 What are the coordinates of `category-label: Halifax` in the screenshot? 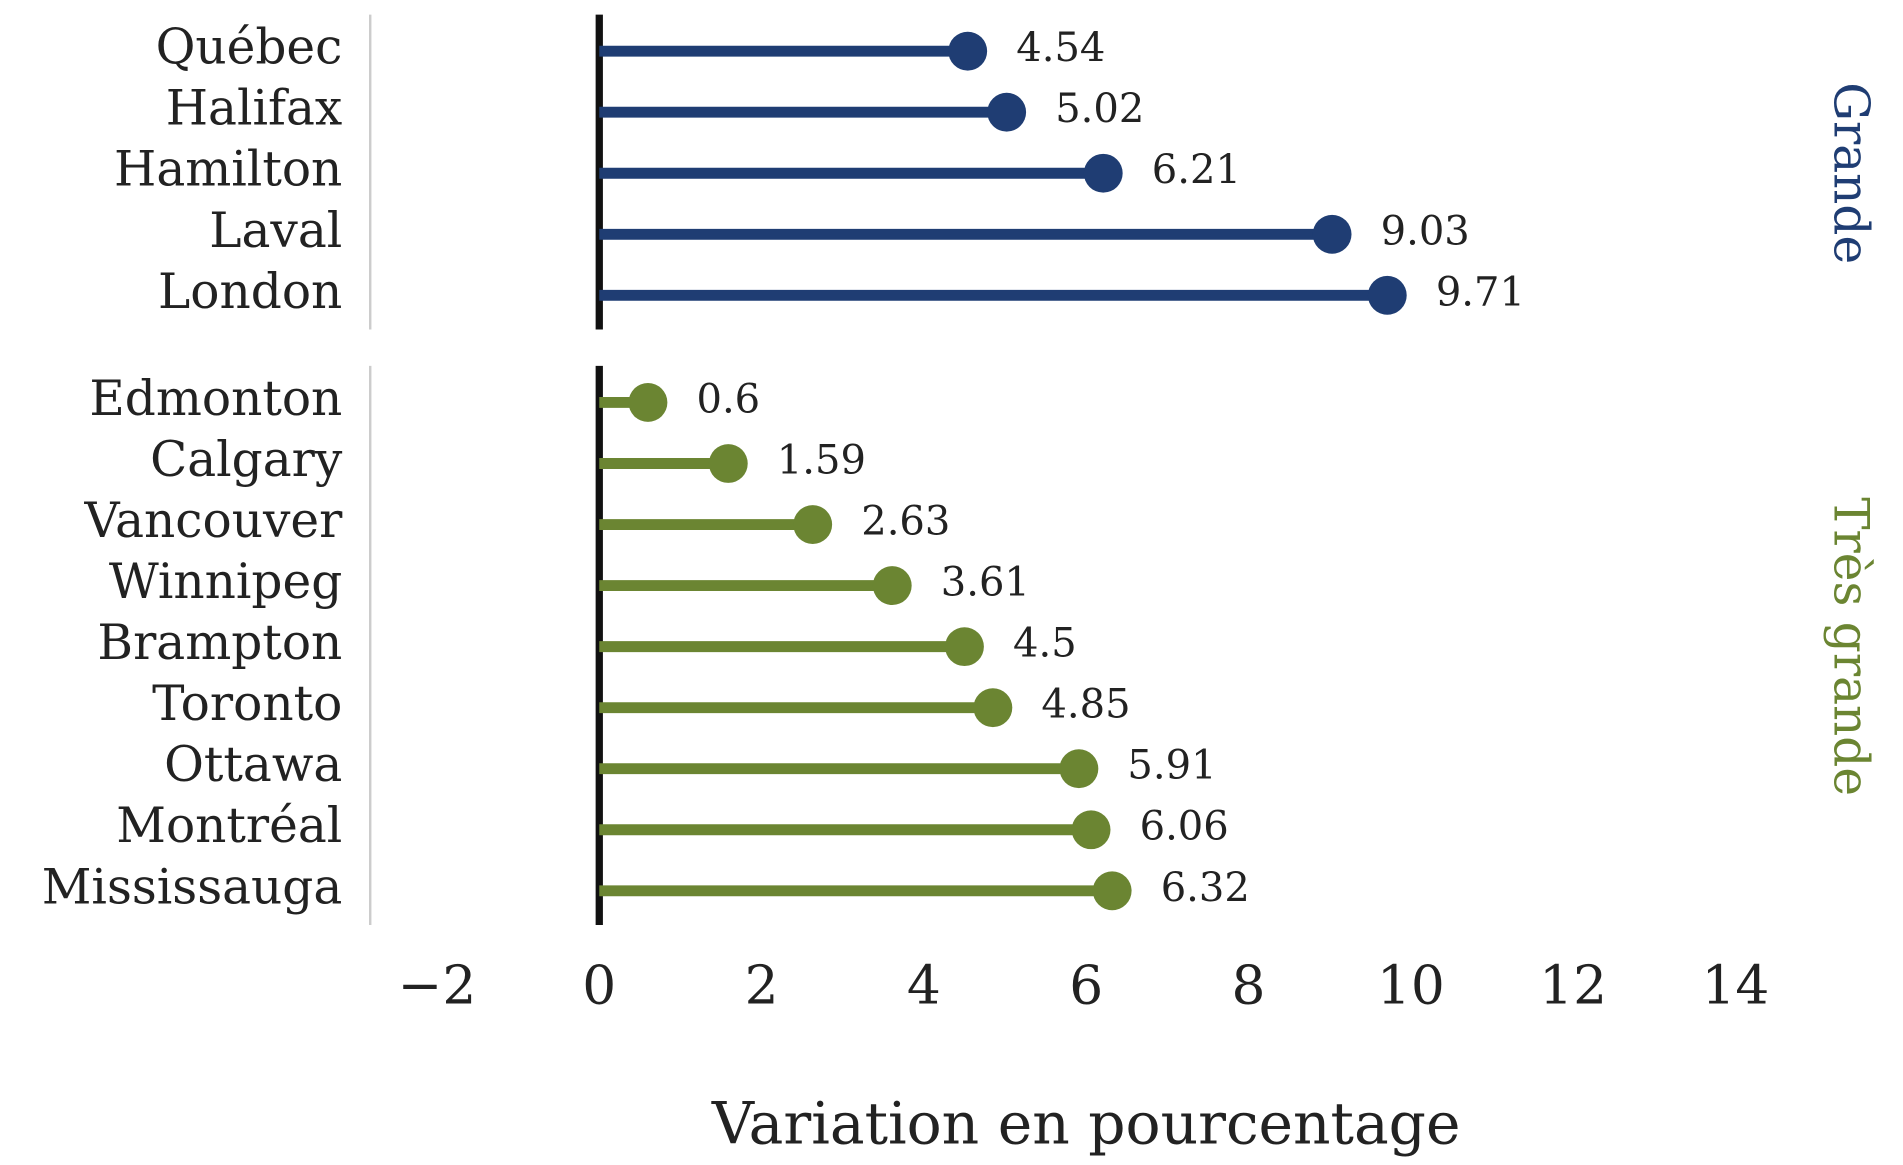 It's located at (254, 109).